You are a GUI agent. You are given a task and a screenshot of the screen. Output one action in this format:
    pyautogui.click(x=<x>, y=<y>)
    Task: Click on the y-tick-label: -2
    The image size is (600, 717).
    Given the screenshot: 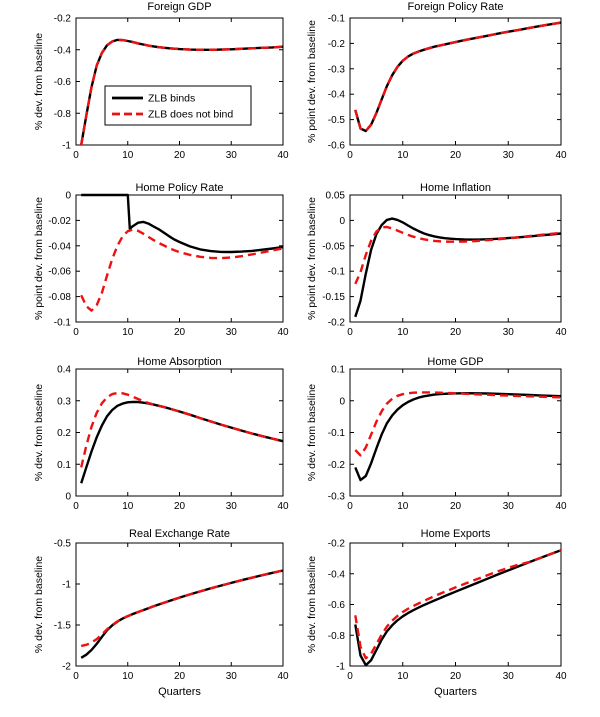 What is the action you would take?
    pyautogui.click(x=66, y=667)
    